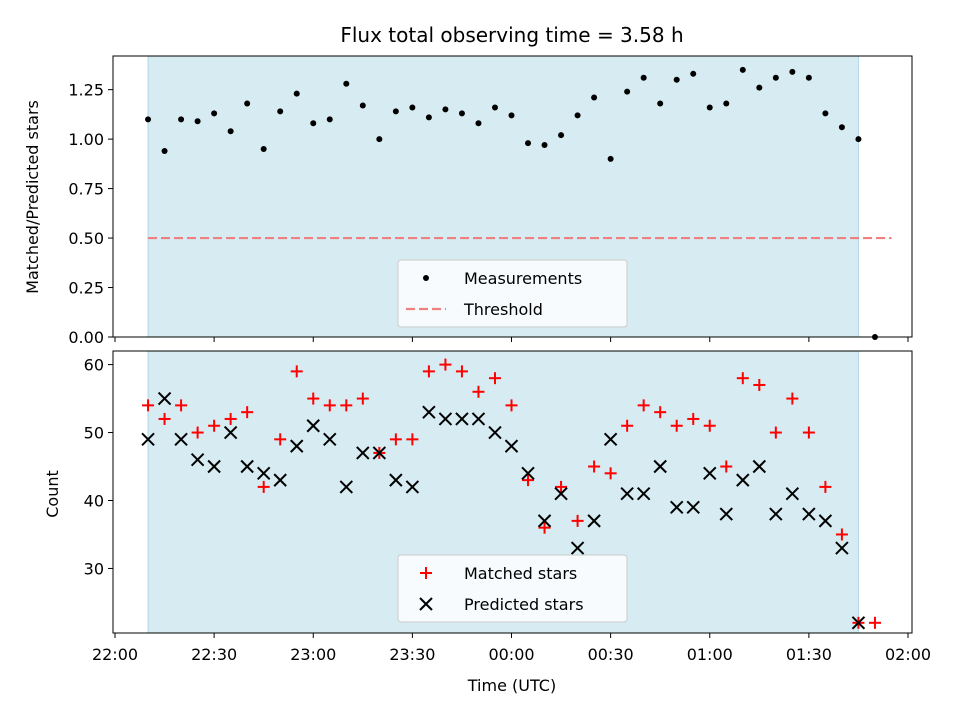 The image size is (960, 720). Describe the element at coordinates (503, 309) in the screenshot. I see `legend-threshold-label: Threshold` at that location.